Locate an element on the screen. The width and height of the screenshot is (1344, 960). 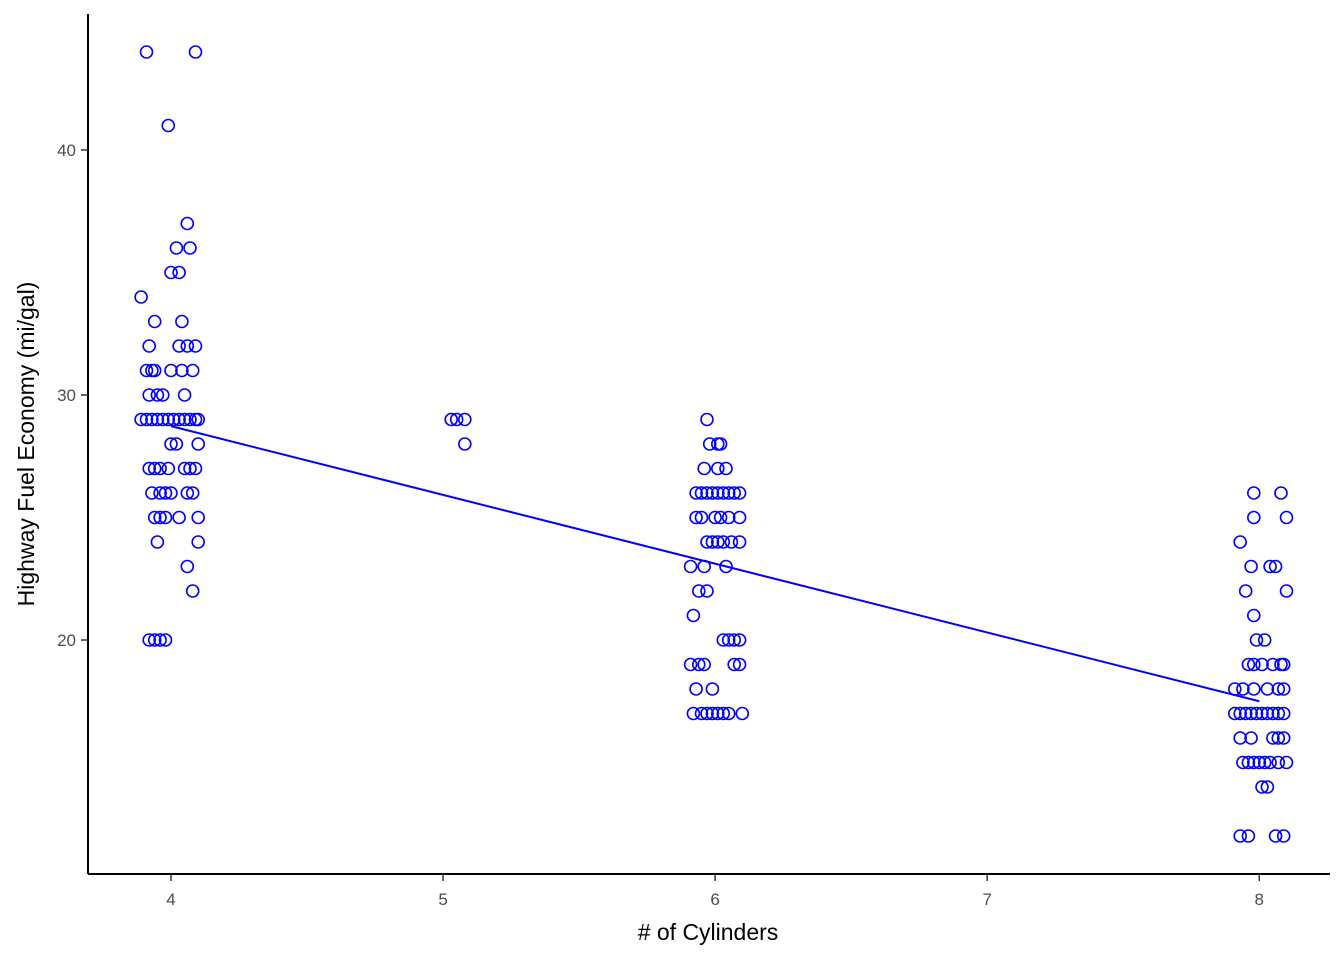
x-axis-ticks: 4 5 6 7 8 is located at coordinates (715, 891).